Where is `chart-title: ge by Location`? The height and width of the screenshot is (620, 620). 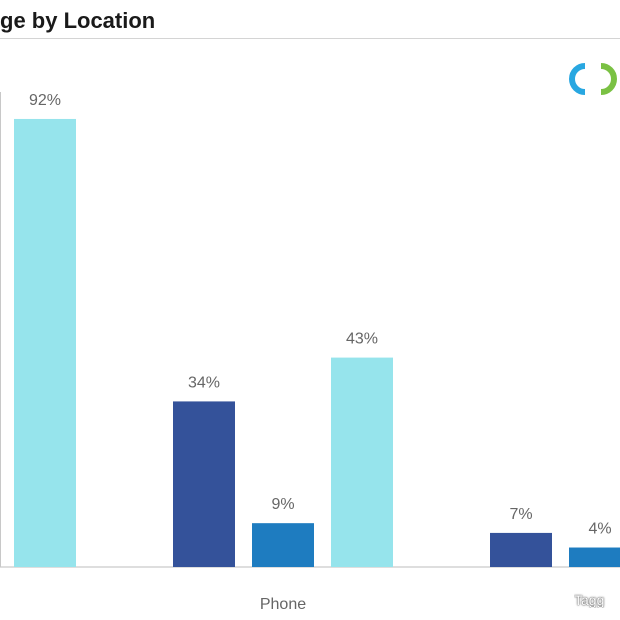 chart-title: ge by Location is located at coordinates (78, 20).